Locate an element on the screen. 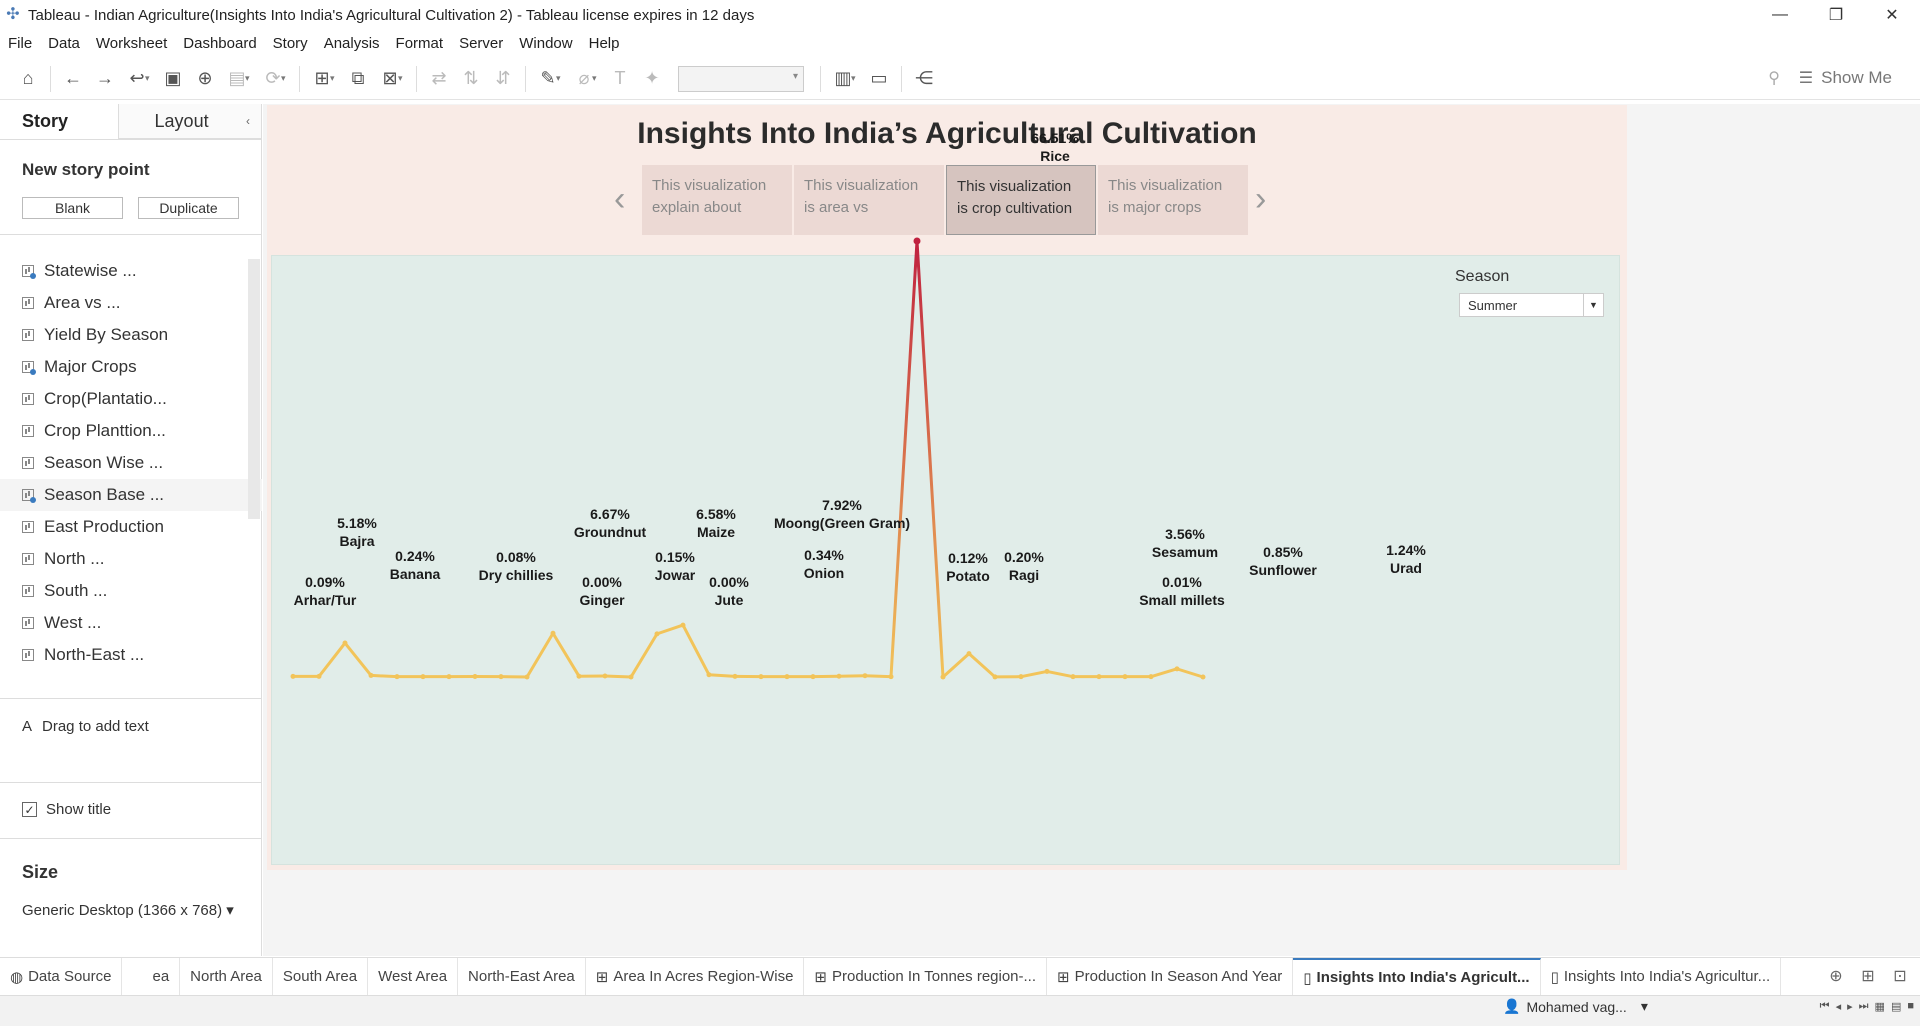 Image resolution: width=1920 pixels, height=1026 pixels. menu-format: Format is located at coordinates (419, 43).